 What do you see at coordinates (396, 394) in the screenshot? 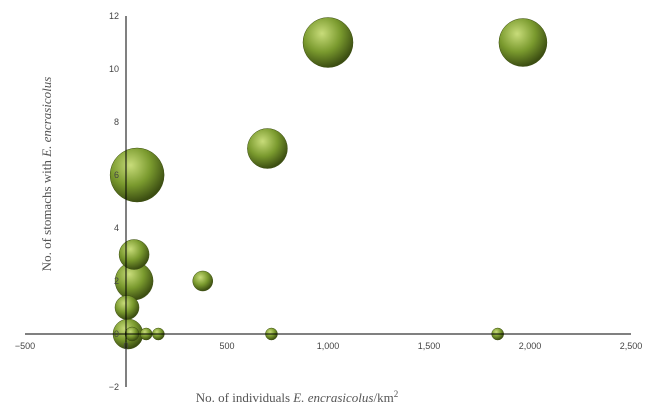
I see `x-axis-title-superscript: 2` at bounding box center [396, 394].